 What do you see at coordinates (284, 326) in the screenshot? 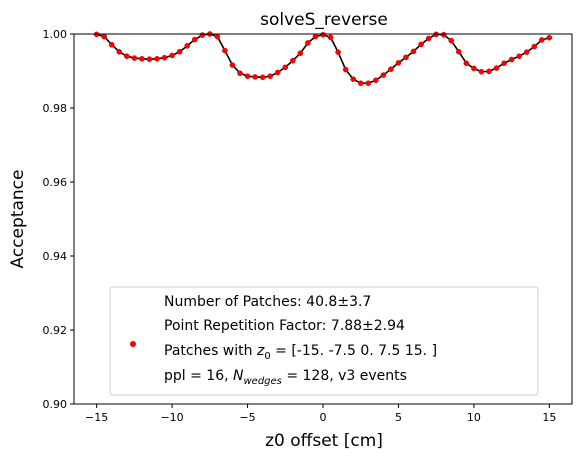
I see `legend-line-repetition: Point Repetition Factor: 7.88±2.94` at bounding box center [284, 326].